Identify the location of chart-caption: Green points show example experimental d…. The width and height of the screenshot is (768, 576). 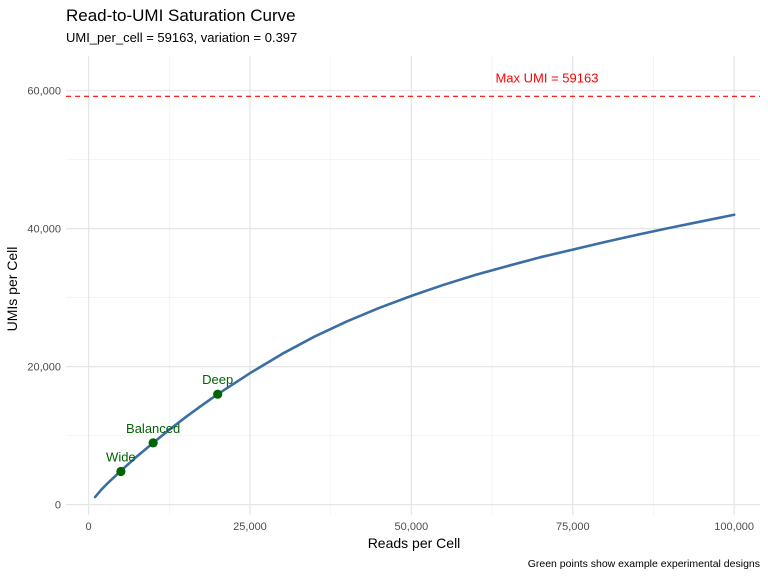
(644, 564).